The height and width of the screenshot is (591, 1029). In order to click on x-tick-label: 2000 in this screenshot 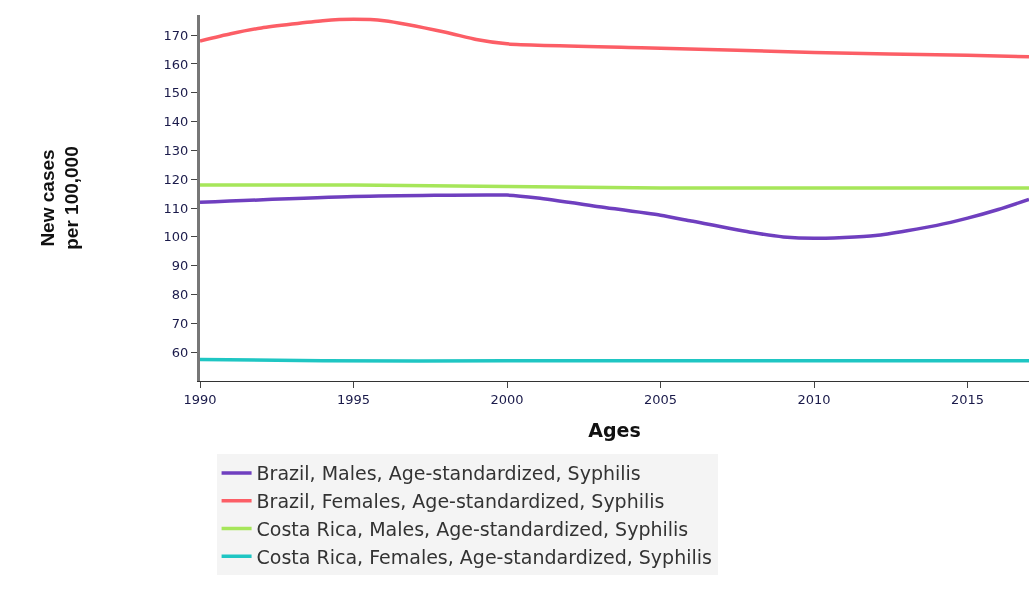, I will do `click(507, 399)`.